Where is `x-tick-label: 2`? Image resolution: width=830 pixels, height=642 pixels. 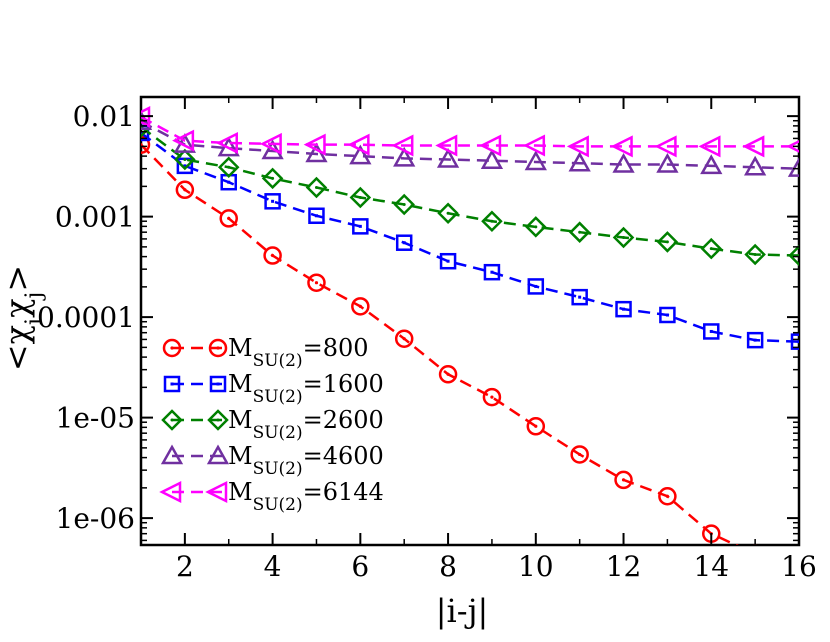
x-tick-label: 2 is located at coordinates (185, 566).